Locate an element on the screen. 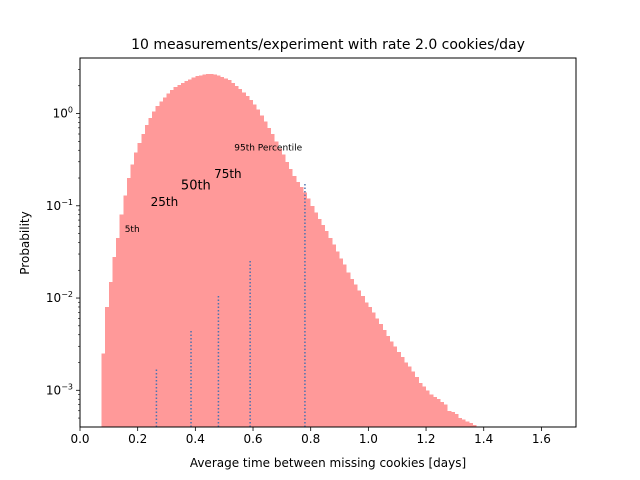 The width and height of the screenshot is (640, 480). x-tick-label: 1.4 is located at coordinates (483, 439).